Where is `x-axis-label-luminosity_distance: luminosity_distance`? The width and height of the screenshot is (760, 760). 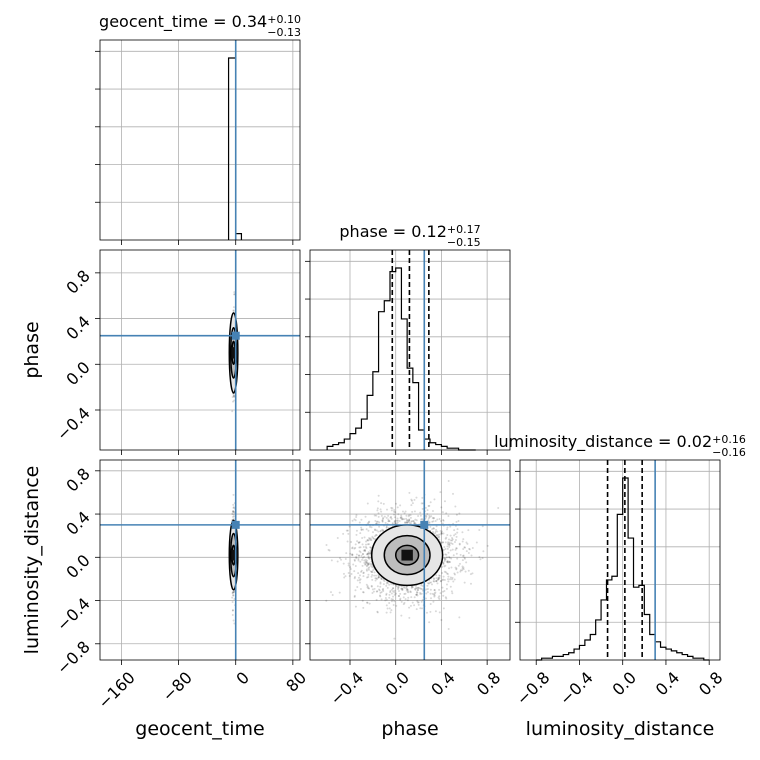
x-axis-label-luminosity_distance: luminosity_distance is located at coordinates (620, 729).